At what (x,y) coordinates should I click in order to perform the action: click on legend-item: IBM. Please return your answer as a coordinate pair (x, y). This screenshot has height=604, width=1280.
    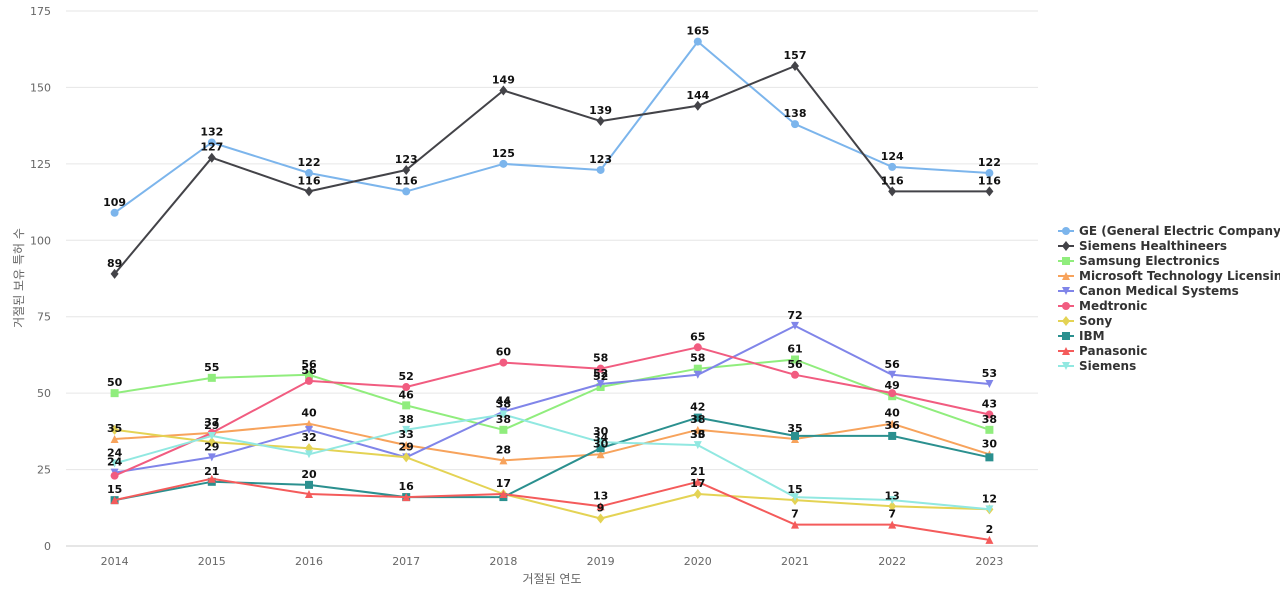
    Looking at the image, I should click on (1081, 336).